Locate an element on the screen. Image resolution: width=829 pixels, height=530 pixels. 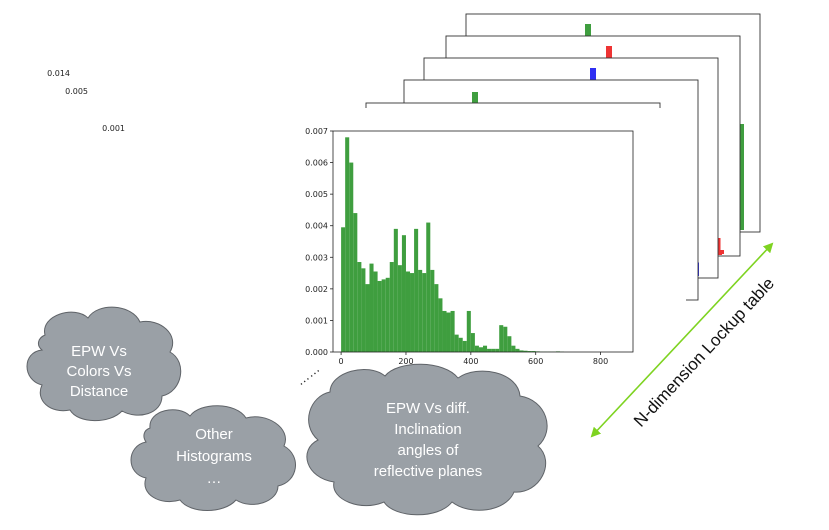
y-tick-label: 0.001 is located at coordinates (316, 320).